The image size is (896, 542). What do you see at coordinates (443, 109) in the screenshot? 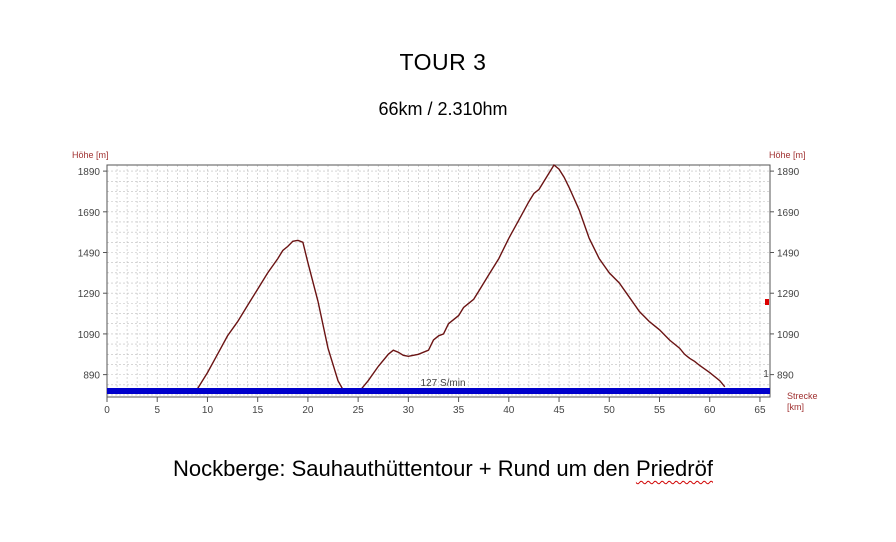
I see `page-subtitle: 66km / 2.310hm` at bounding box center [443, 109].